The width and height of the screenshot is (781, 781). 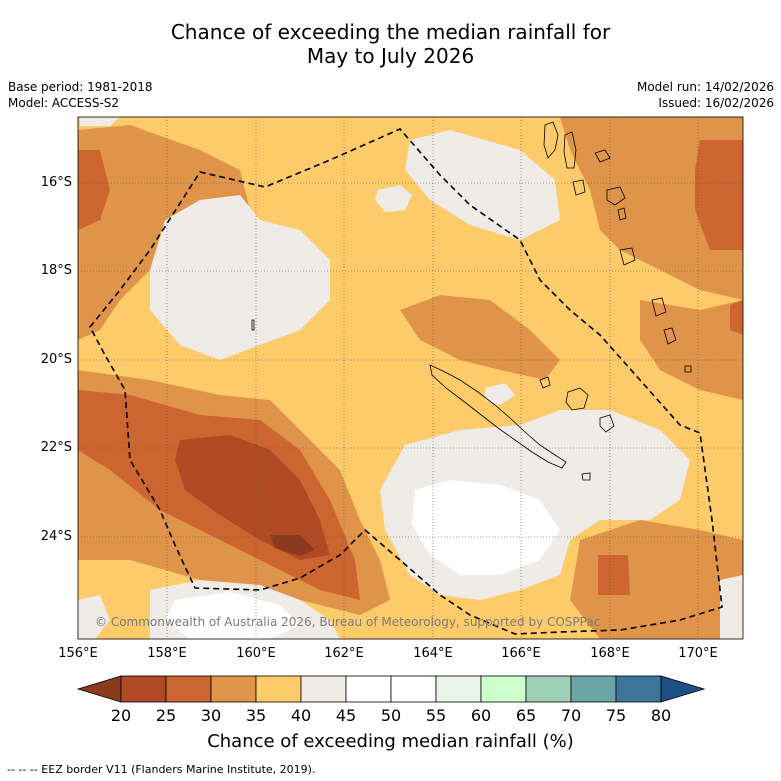 What do you see at coordinates (526, 715) in the screenshot?
I see `colorbar-tick: 65` at bounding box center [526, 715].